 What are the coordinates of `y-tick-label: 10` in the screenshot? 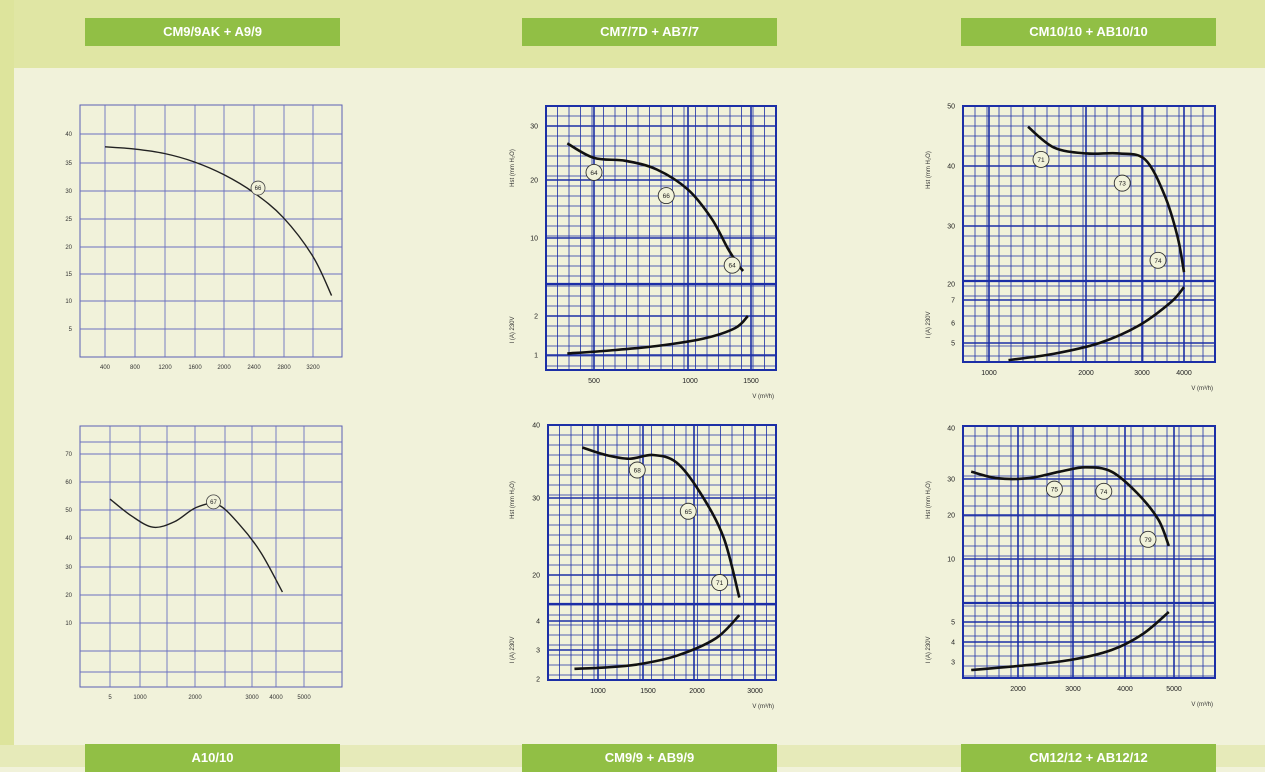 It's located at (534, 239).